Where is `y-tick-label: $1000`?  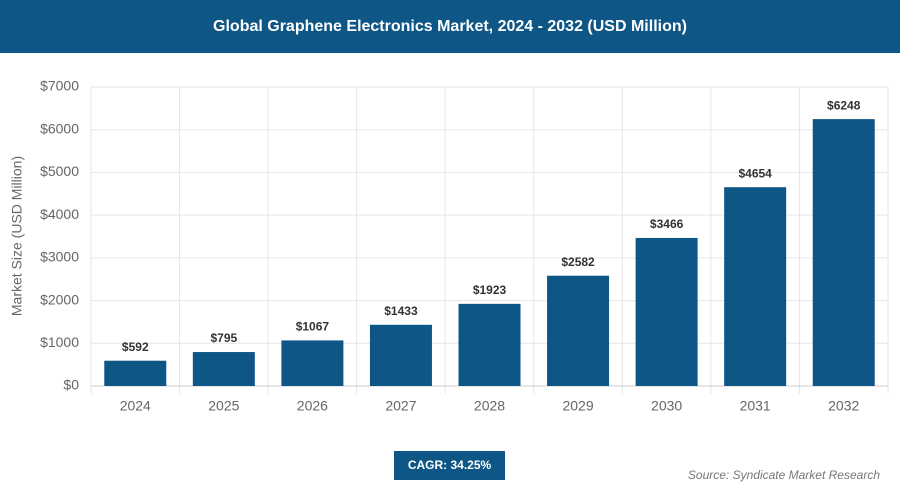
y-tick-label: $1000 is located at coordinates (59, 342).